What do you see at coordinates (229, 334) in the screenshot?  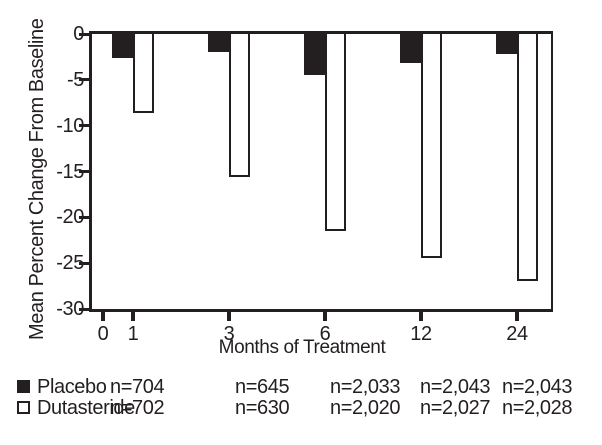 I see `x-axis-tick-label: 3` at bounding box center [229, 334].